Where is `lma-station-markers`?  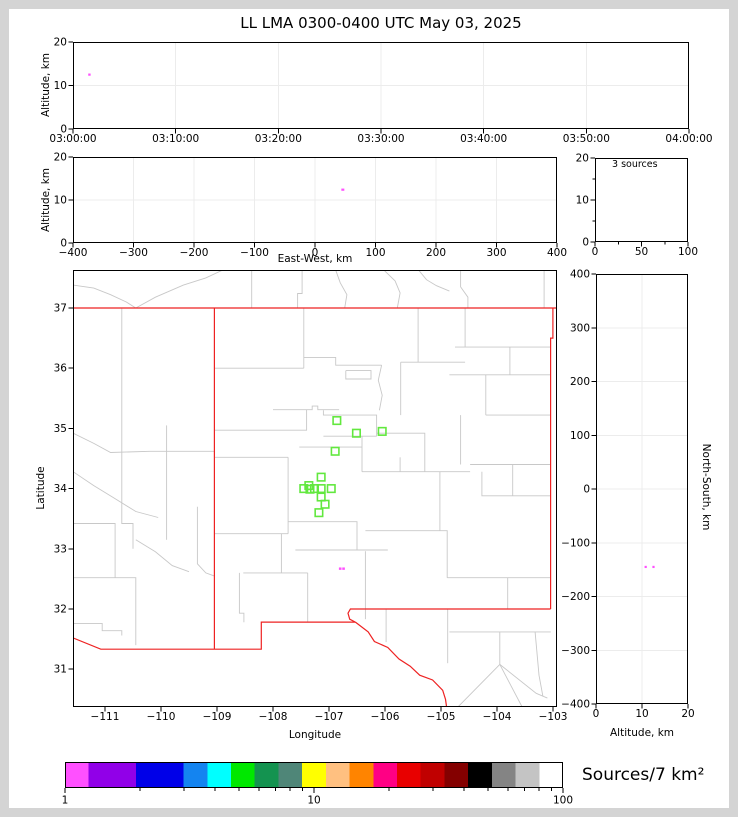
lma-station-markers is located at coordinates (343, 467).